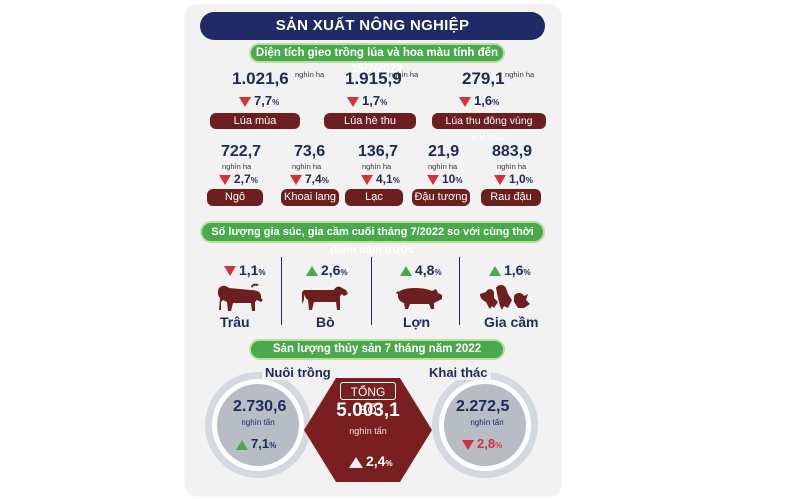 This screenshot has width=800, height=499. What do you see at coordinates (482, 443) in the screenshot?
I see `catch-change: 2,8%` at bounding box center [482, 443].